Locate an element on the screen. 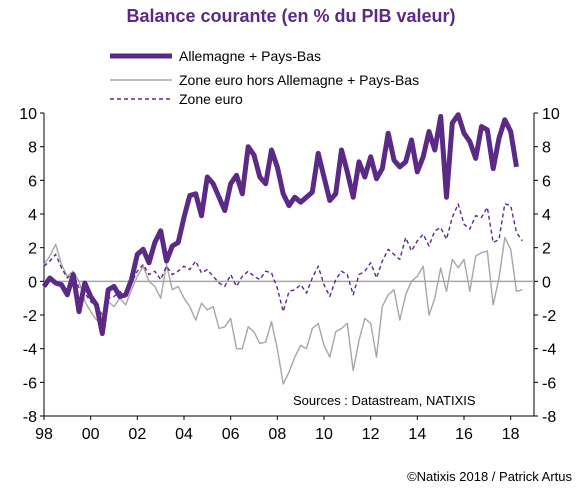 This screenshot has width=579, height=490. legend-label-zone-euro-hors: Zone euro hors Allemagne + Pays-Bas is located at coordinates (299, 80).